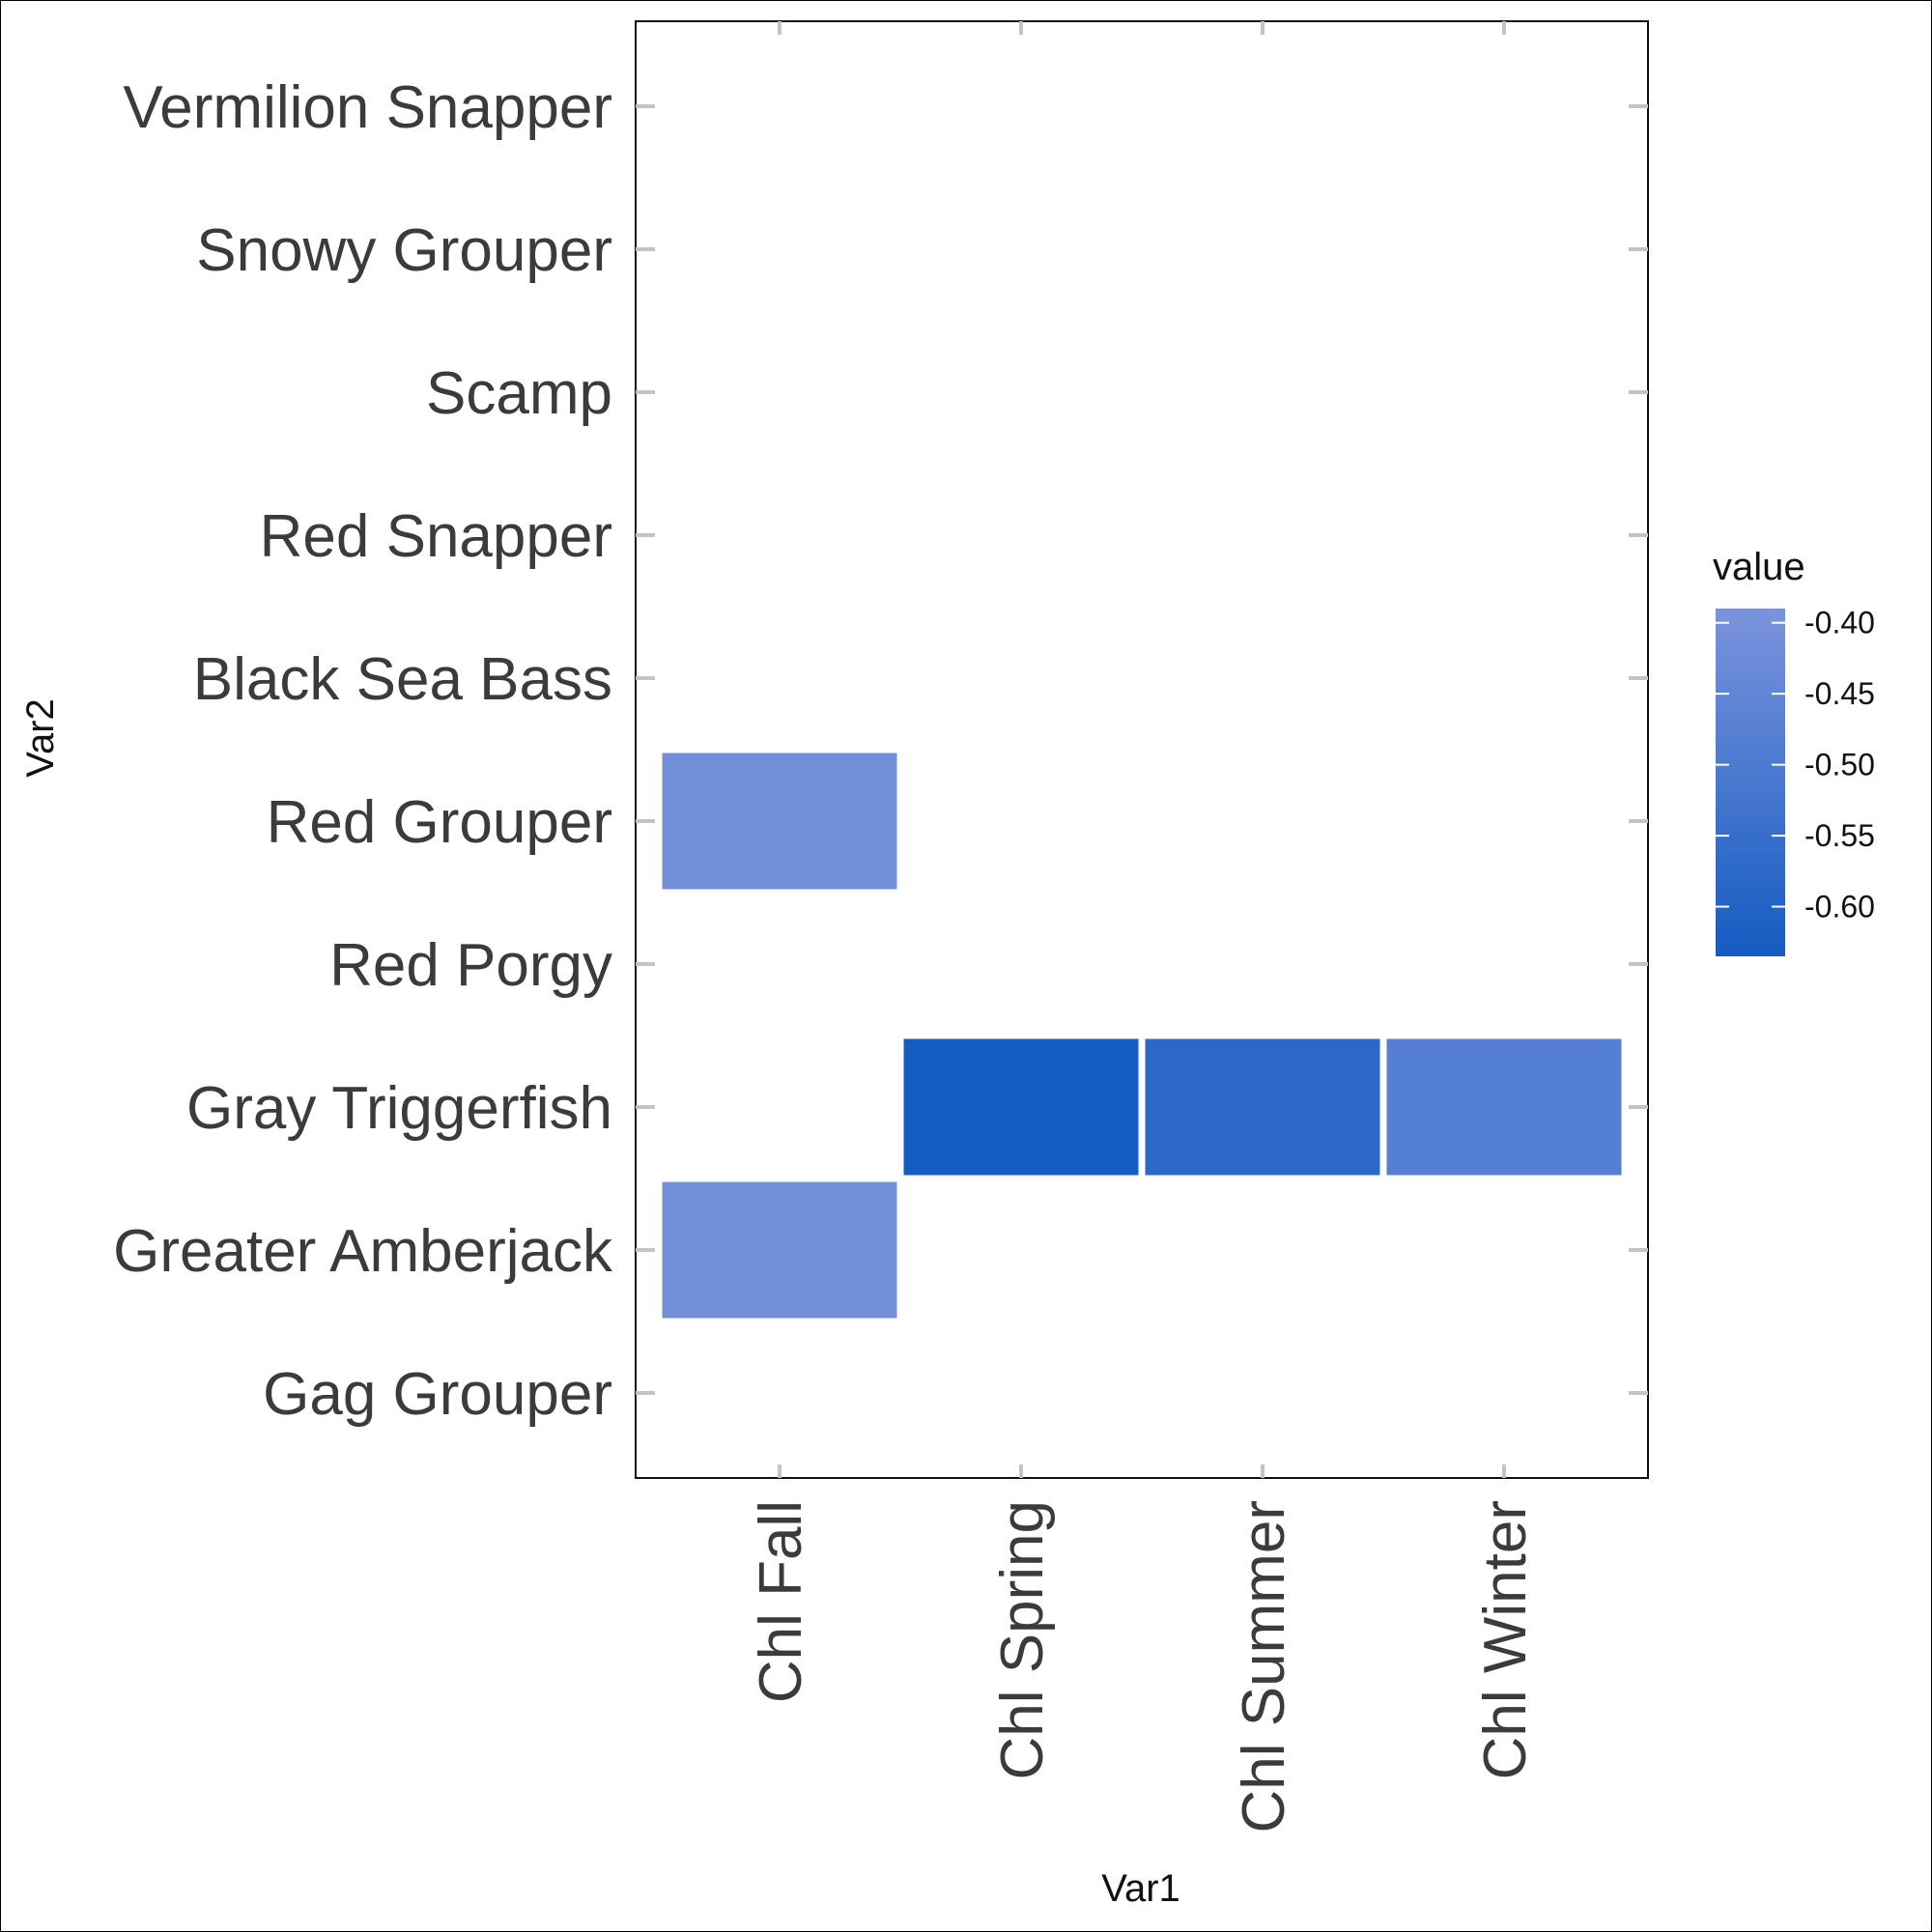 The image size is (1932, 1932). I want to click on y-tick-label: Red Porgy, so click(470, 965).